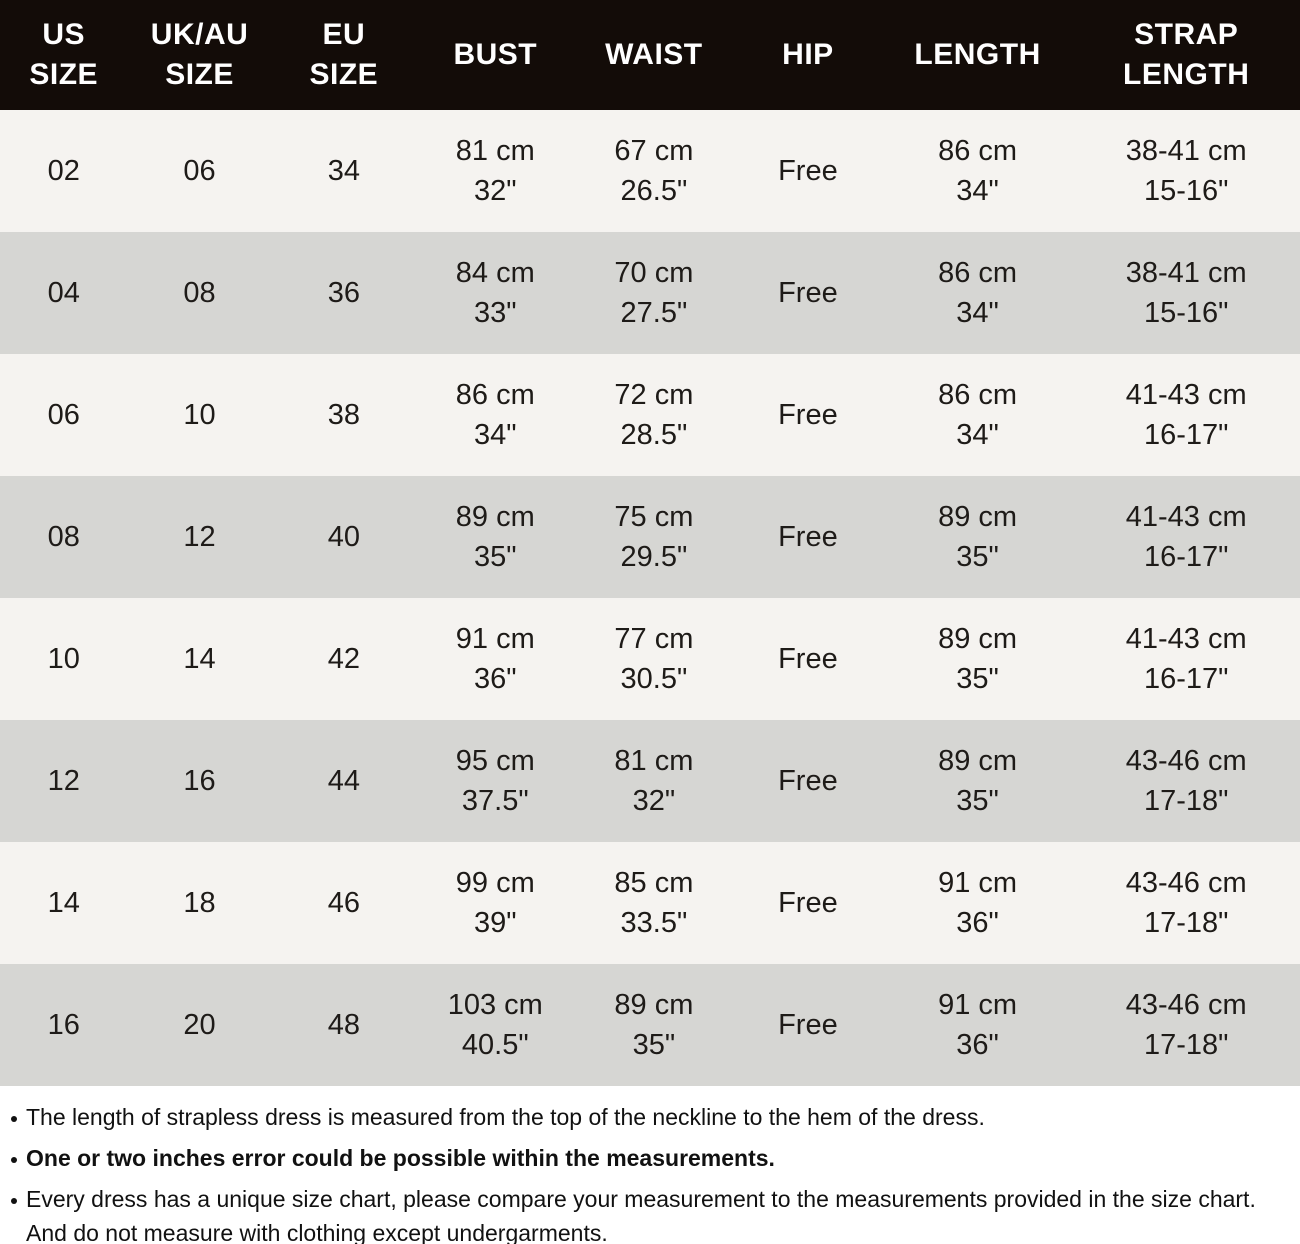 The image size is (1300, 1244). Describe the element at coordinates (654, 903) in the screenshot. I see `cell-waist: 85 cm 33.5"` at that location.